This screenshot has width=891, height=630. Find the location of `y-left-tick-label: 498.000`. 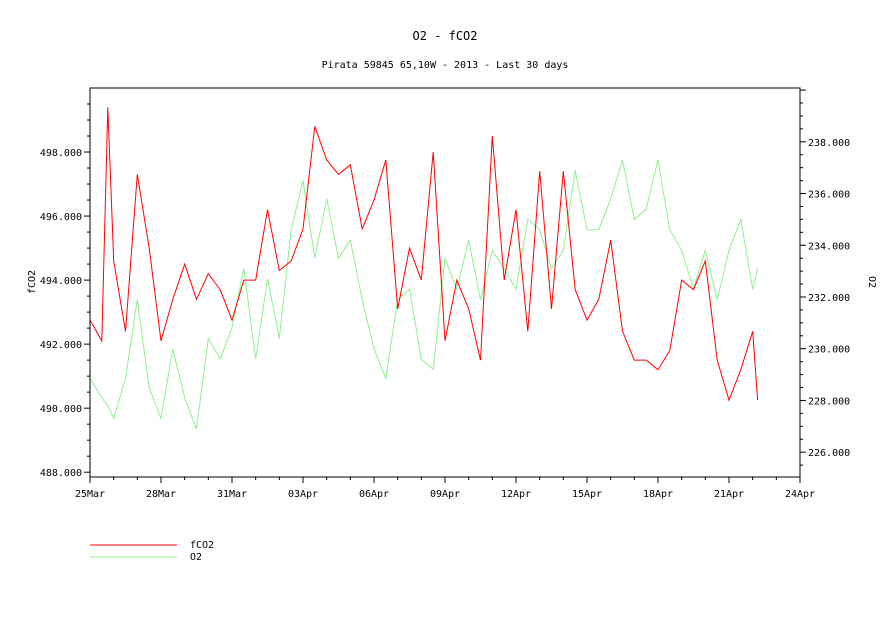

y-left-tick-label: 498.000 is located at coordinates (61, 153).